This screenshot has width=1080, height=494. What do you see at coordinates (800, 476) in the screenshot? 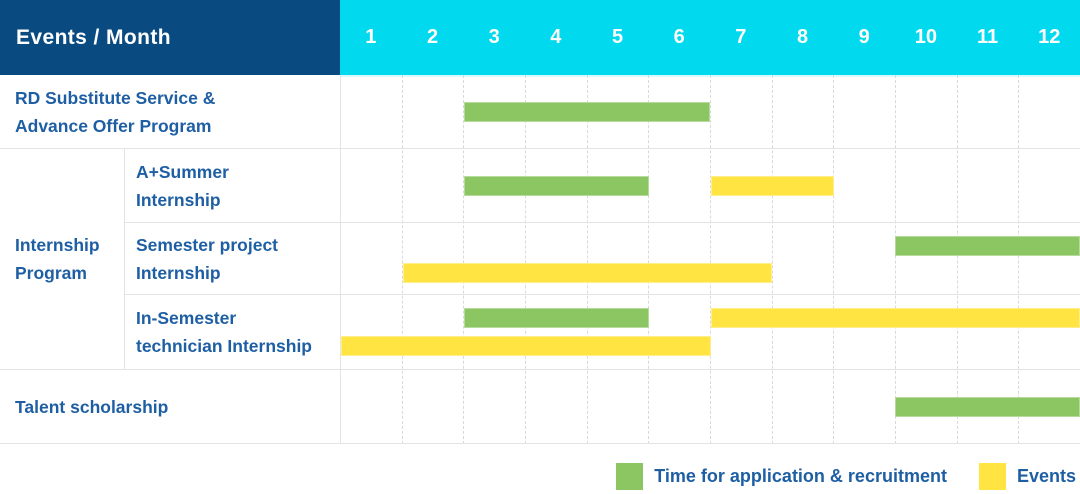
I see `legend-label-recruitment: Time for application & recruitment` at bounding box center [800, 476].